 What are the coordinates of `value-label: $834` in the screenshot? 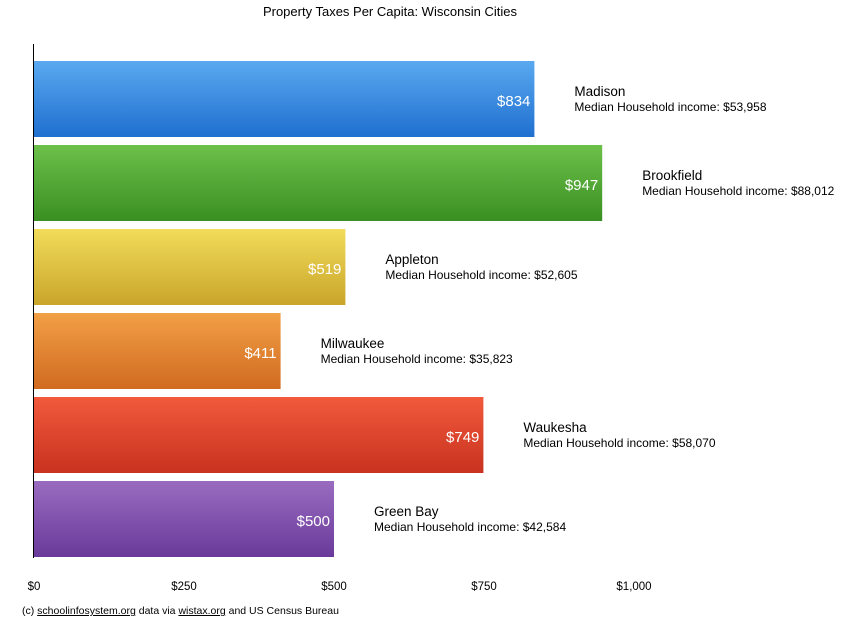 It's located at (513, 101).